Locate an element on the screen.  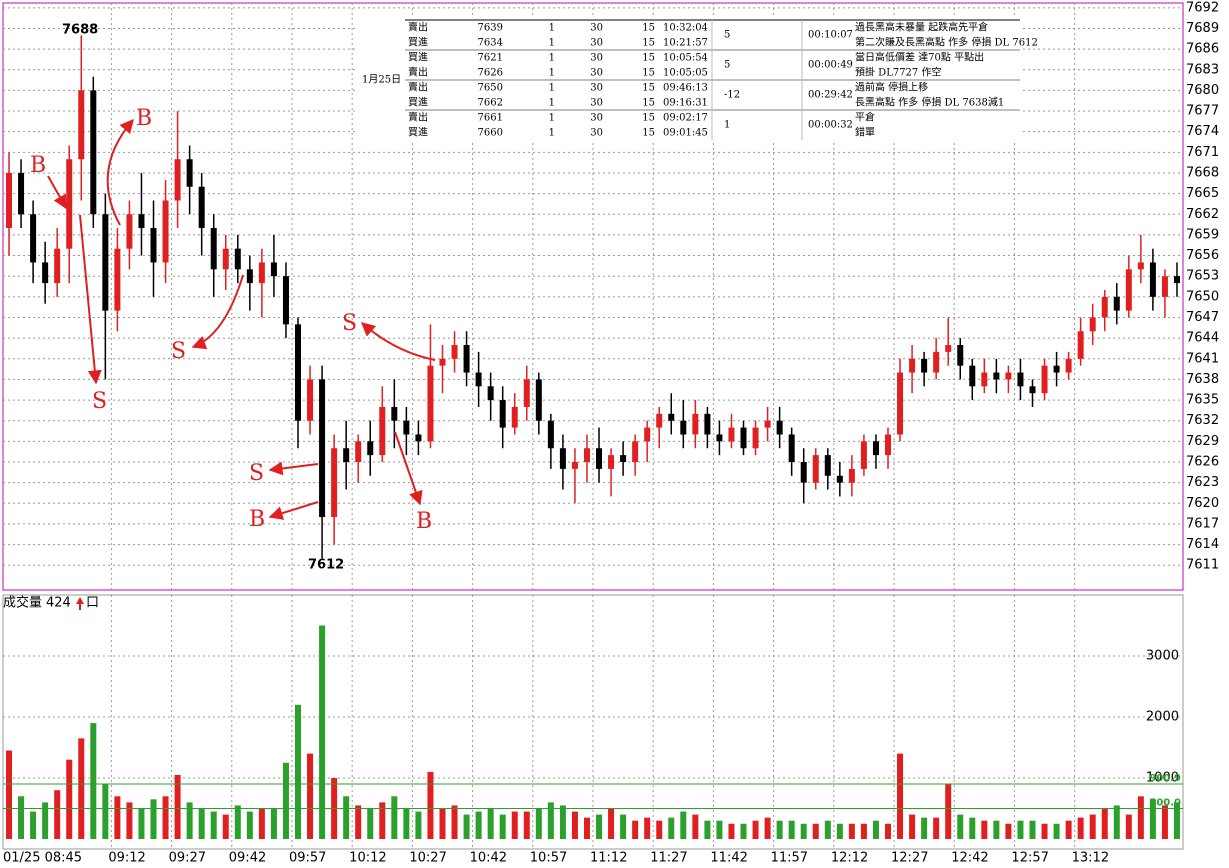
table-cell: 7639 is located at coordinates (490, 28).